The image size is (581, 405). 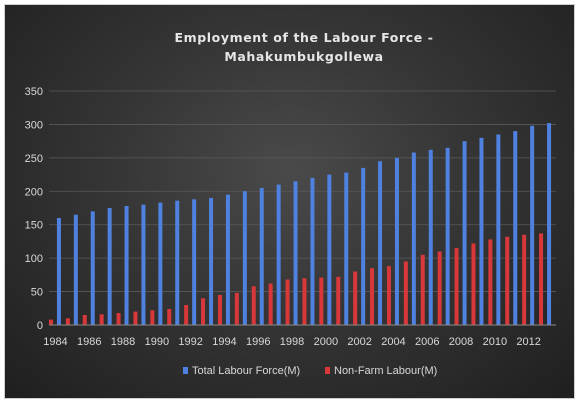 I want to click on x-tick-label: 2008, so click(x=461, y=342).